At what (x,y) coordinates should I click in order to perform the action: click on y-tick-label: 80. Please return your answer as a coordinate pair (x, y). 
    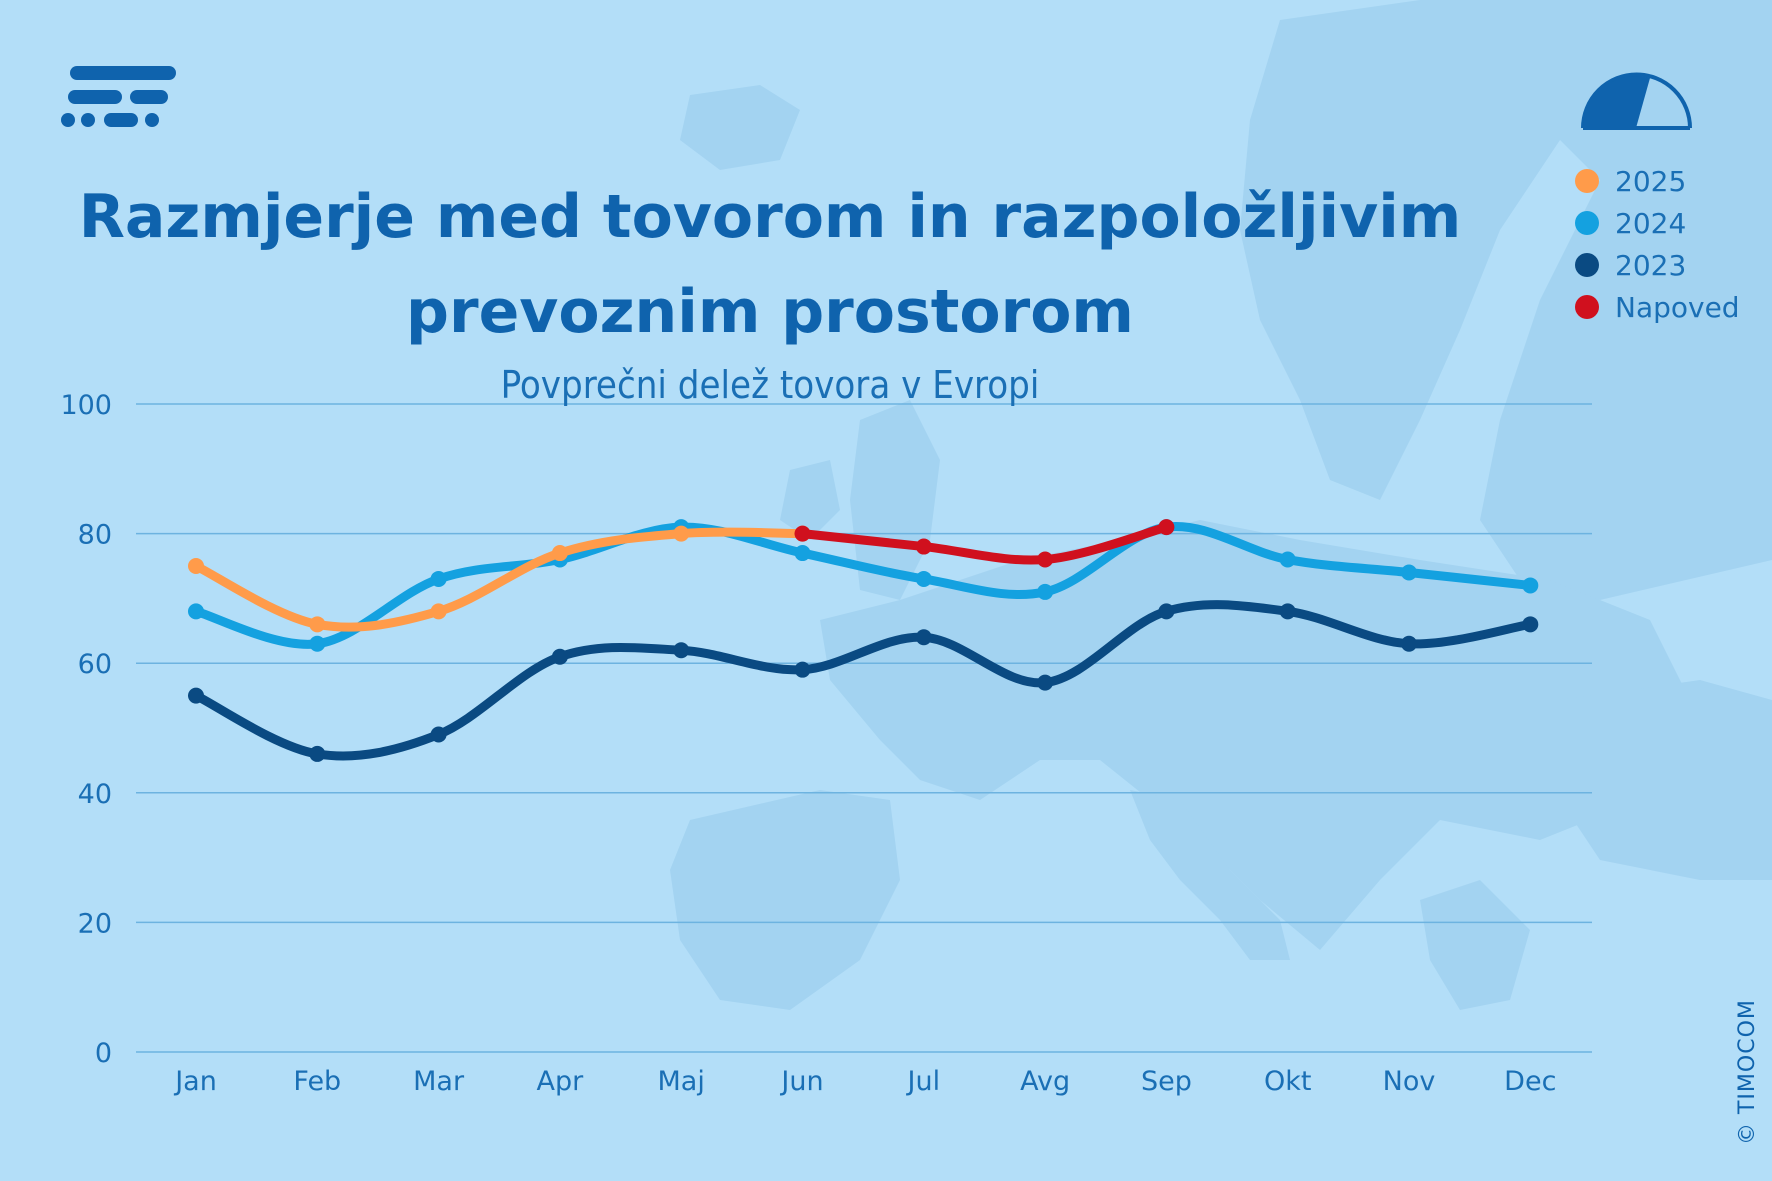
    Looking at the image, I should click on (95, 535).